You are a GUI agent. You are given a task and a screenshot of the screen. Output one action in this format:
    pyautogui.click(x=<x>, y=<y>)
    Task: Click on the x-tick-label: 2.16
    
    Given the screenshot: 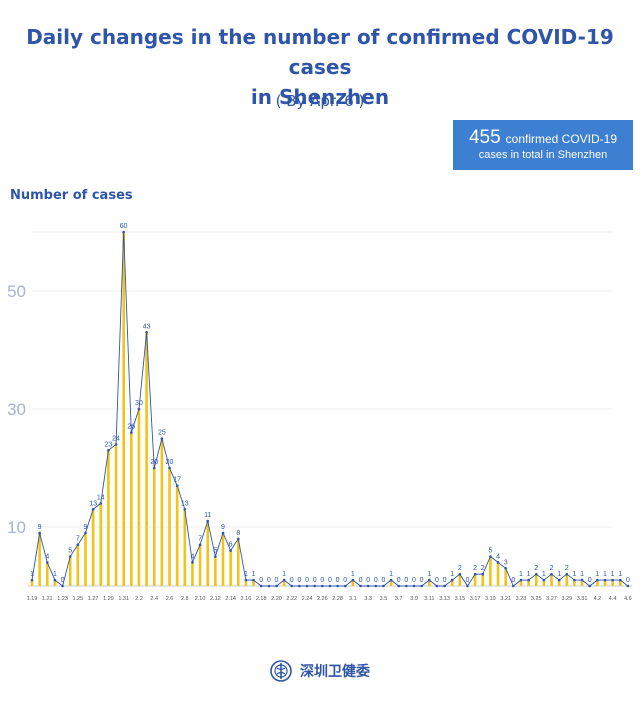 What is the action you would take?
    pyautogui.click(x=246, y=599)
    